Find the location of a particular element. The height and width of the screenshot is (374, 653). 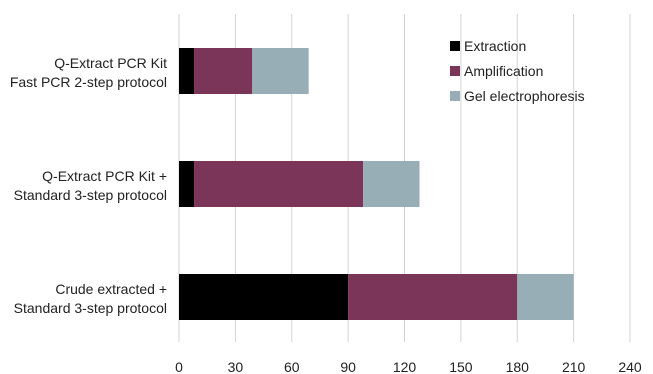

x-tick-label: 240 is located at coordinates (630, 366).